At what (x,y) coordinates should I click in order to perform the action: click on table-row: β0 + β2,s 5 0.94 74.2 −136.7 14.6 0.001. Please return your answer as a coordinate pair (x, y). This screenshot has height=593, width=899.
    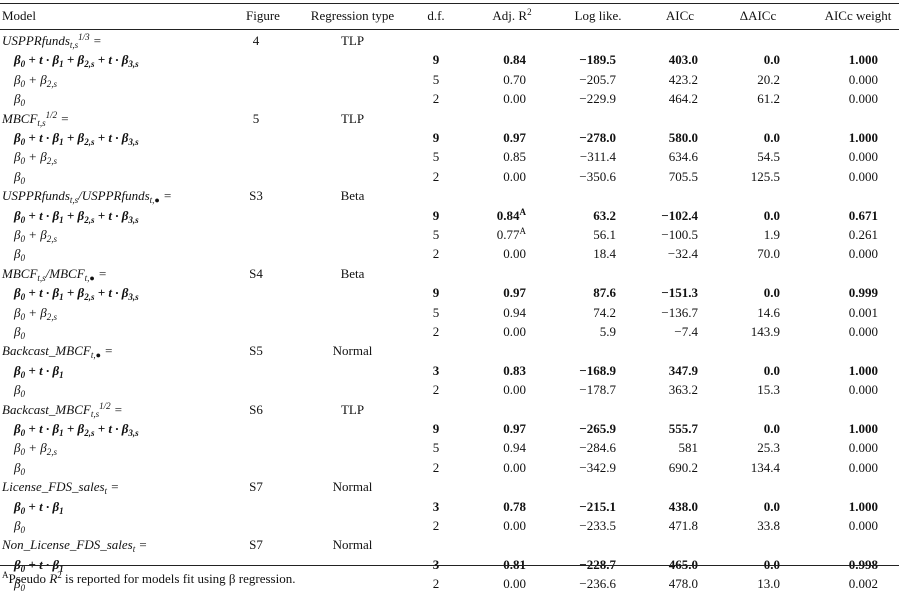
    Looking at the image, I should click on (449, 312).